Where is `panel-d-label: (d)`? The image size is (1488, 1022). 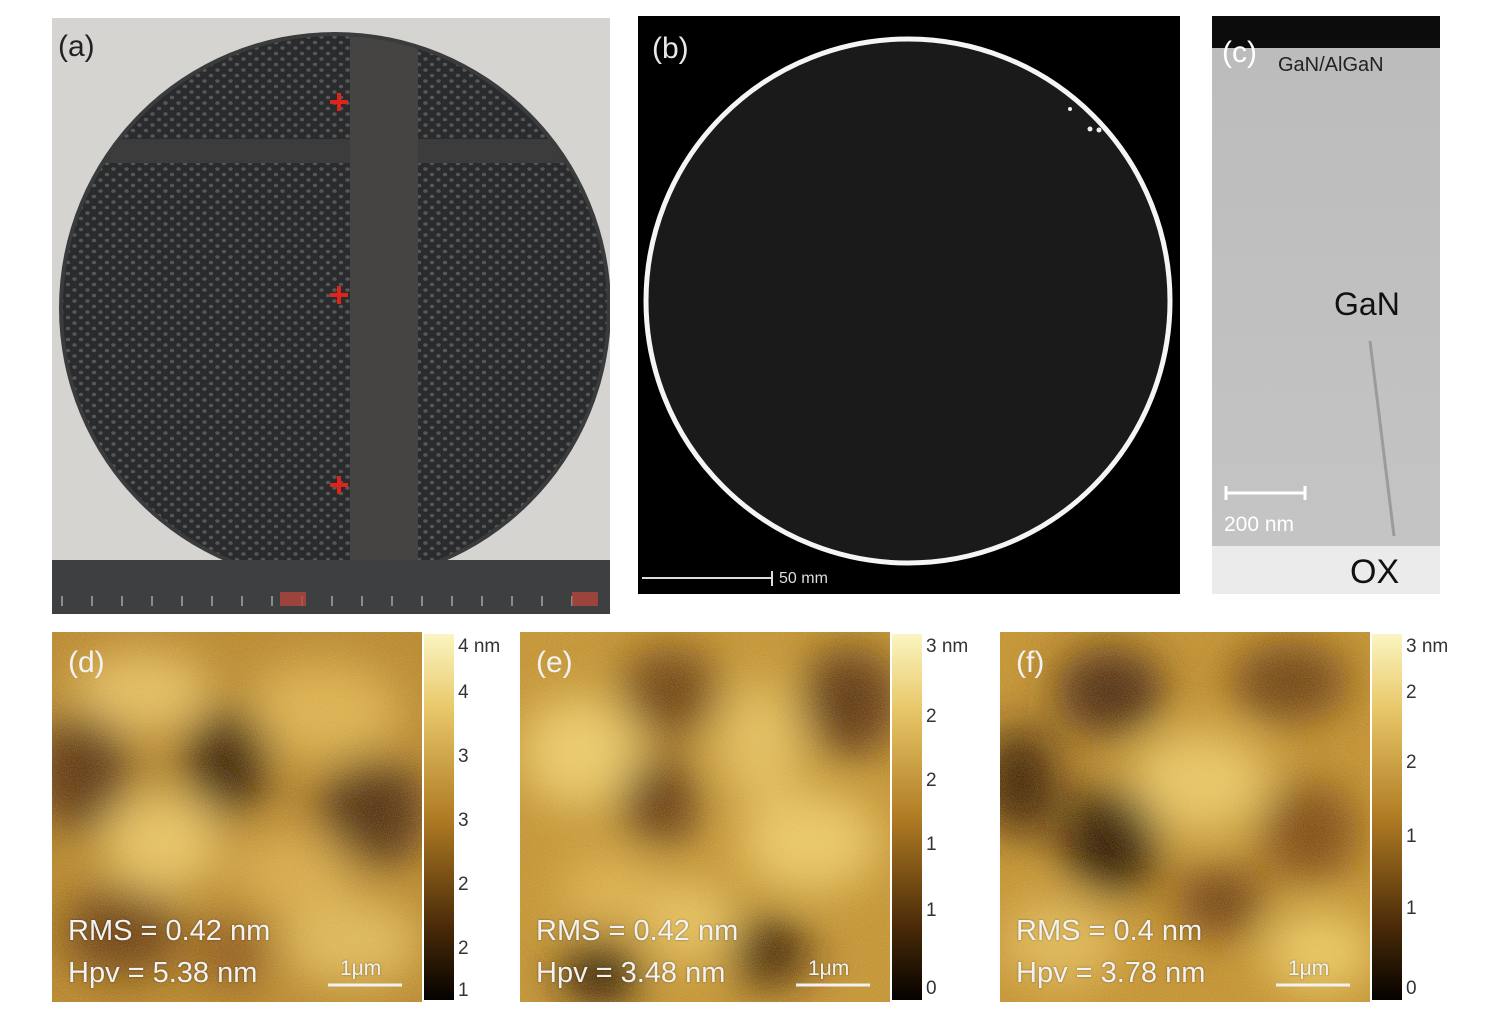 panel-d-label: (d) is located at coordinates (86, 662).